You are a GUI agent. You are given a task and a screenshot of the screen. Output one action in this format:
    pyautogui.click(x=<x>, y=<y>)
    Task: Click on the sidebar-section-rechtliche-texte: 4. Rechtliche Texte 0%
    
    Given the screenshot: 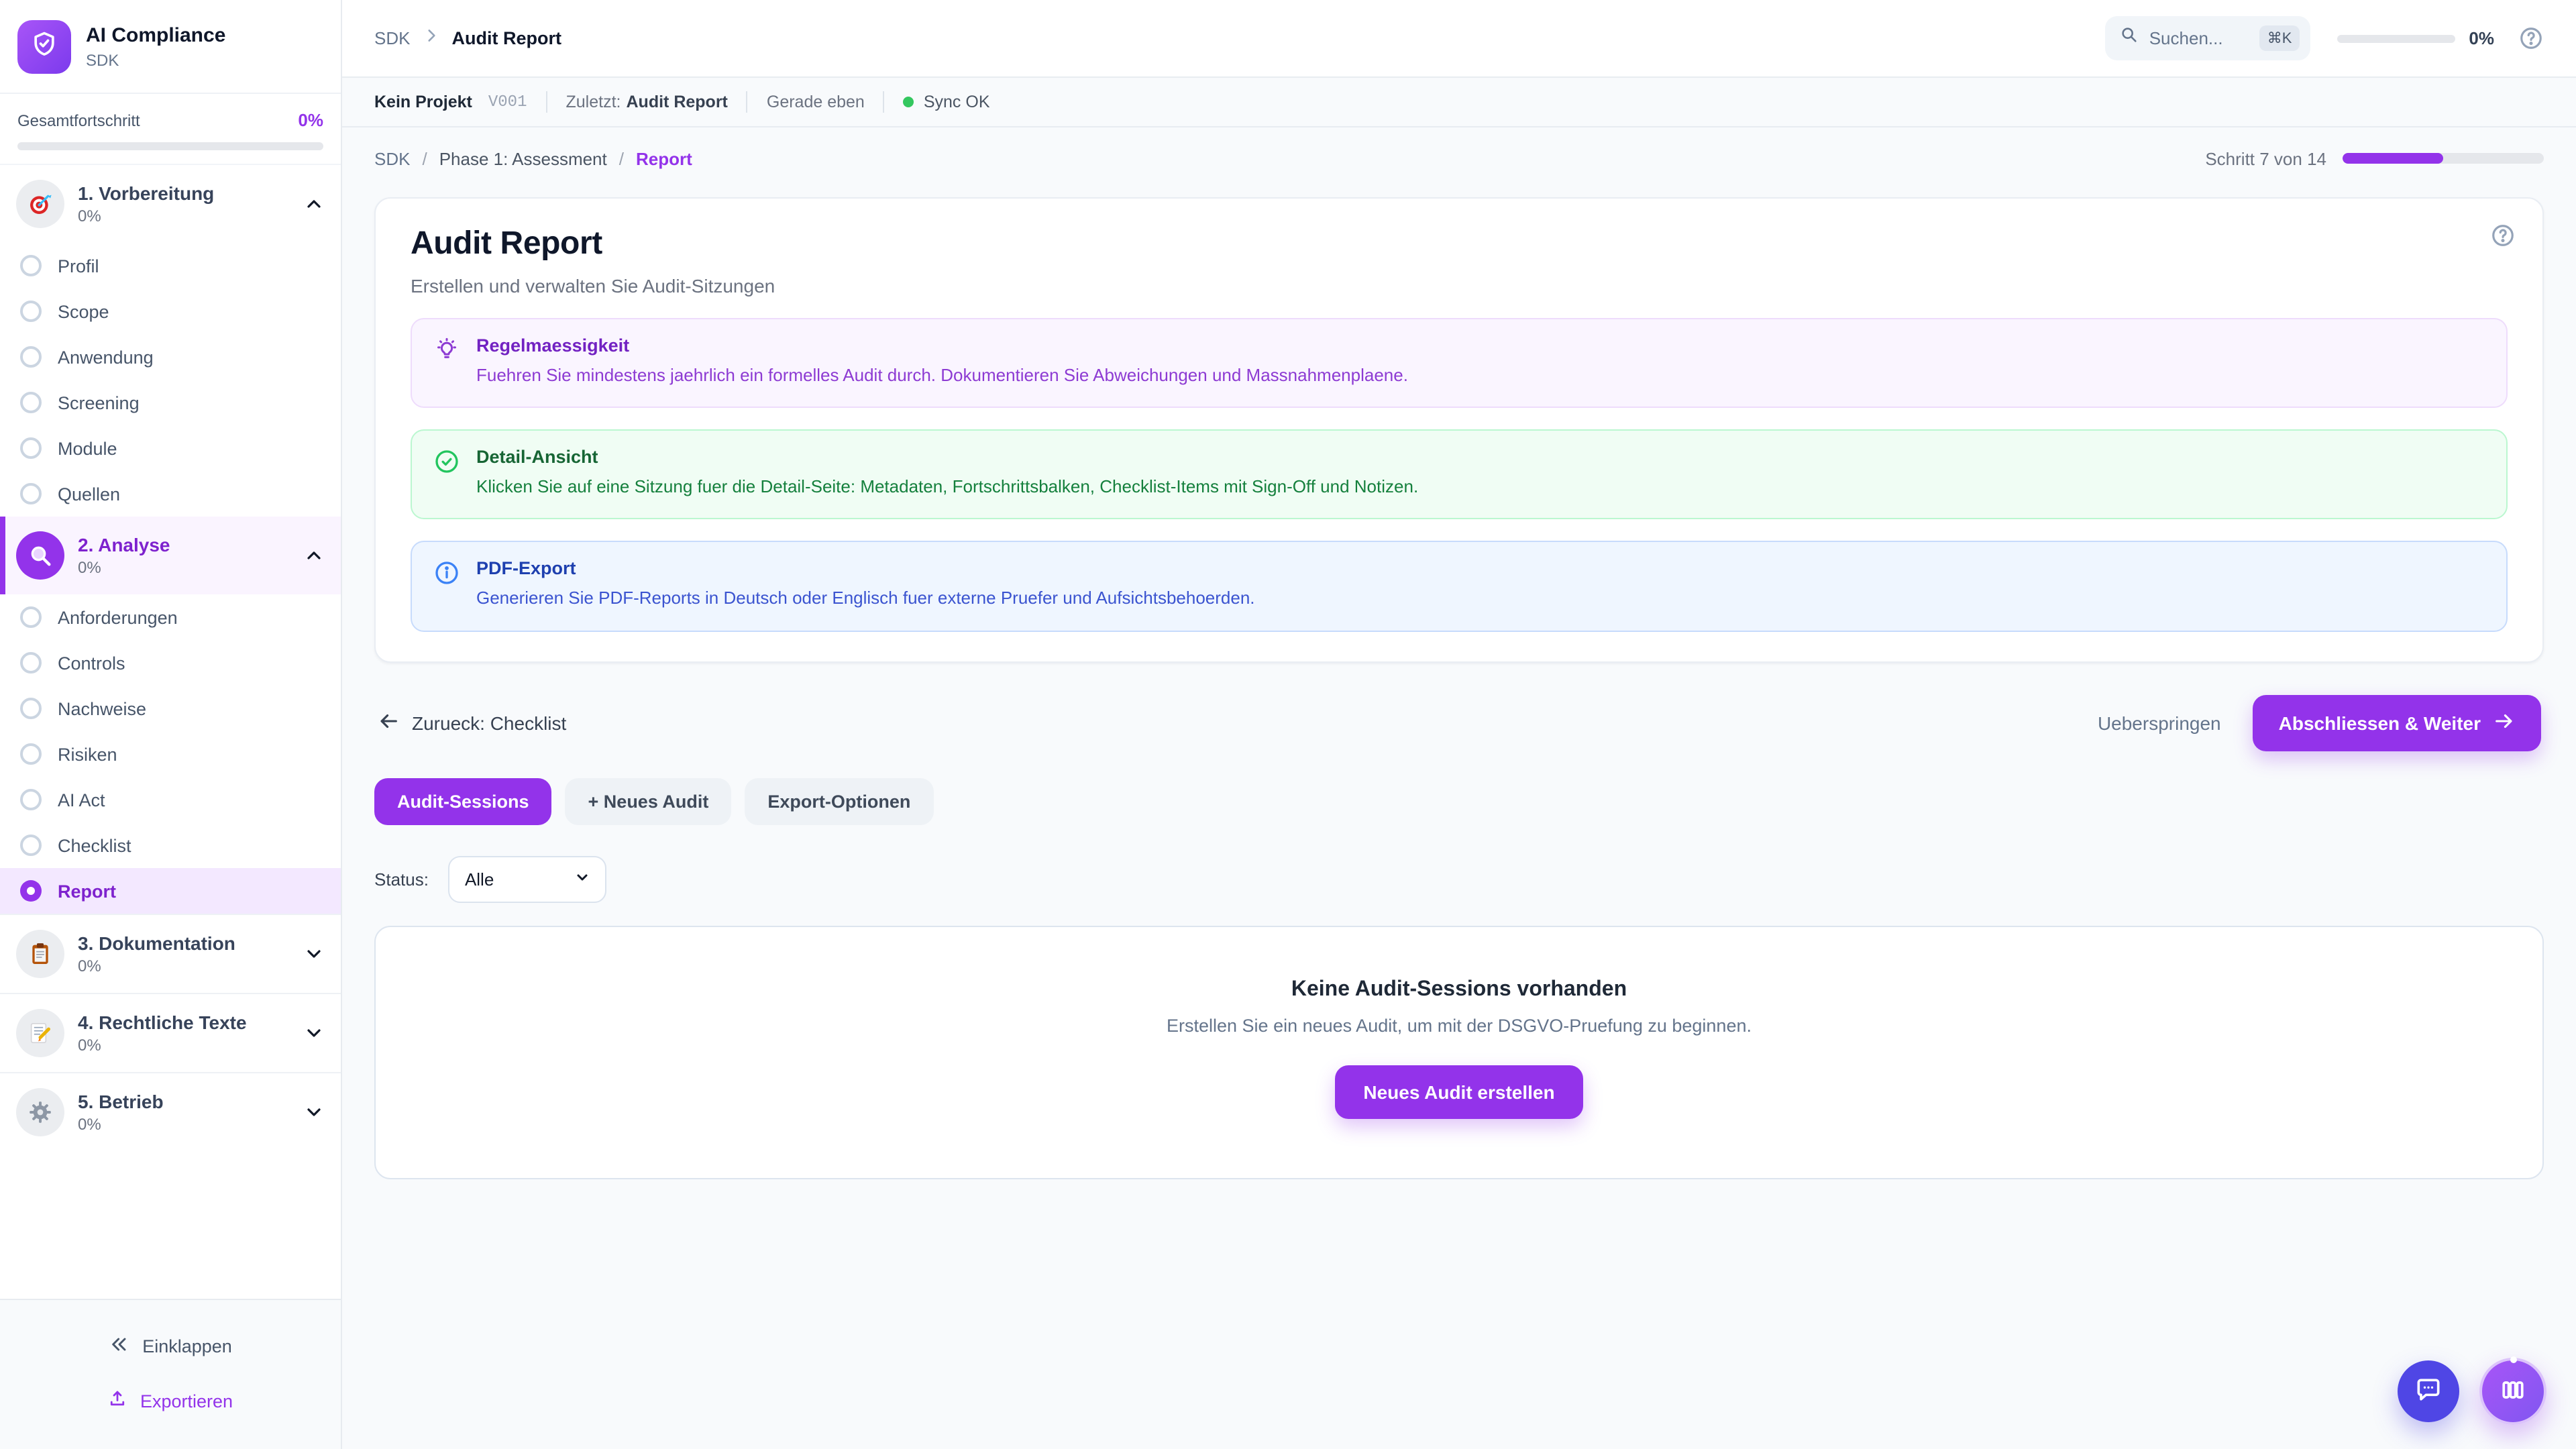 What is the action you would take?
    pyautogui.click(x=170, y=1033)
    